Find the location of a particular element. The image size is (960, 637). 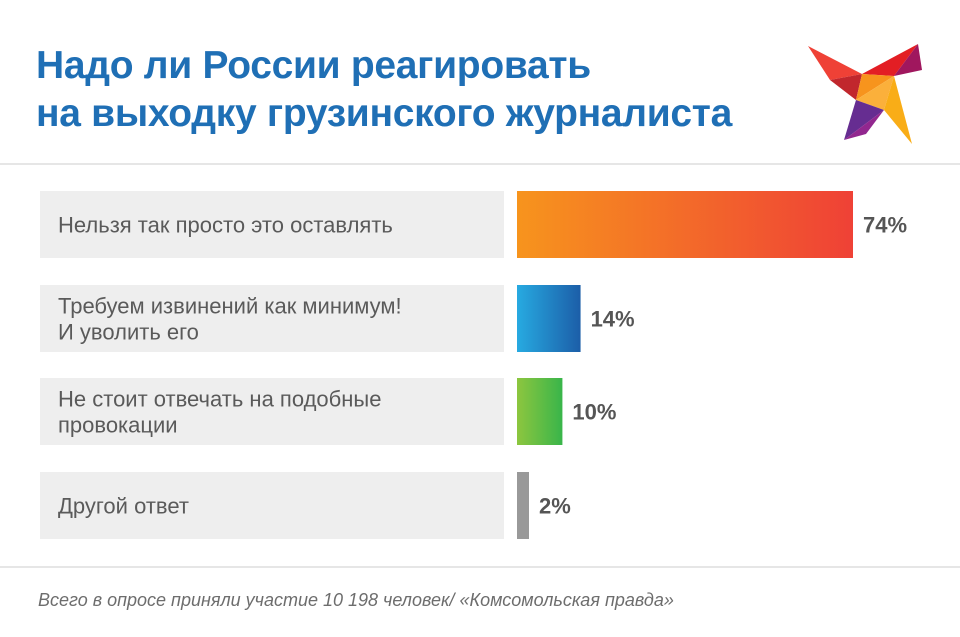

chart-title-line-2: на выходку грузинского журналиста is located at coordinates (384, 113).